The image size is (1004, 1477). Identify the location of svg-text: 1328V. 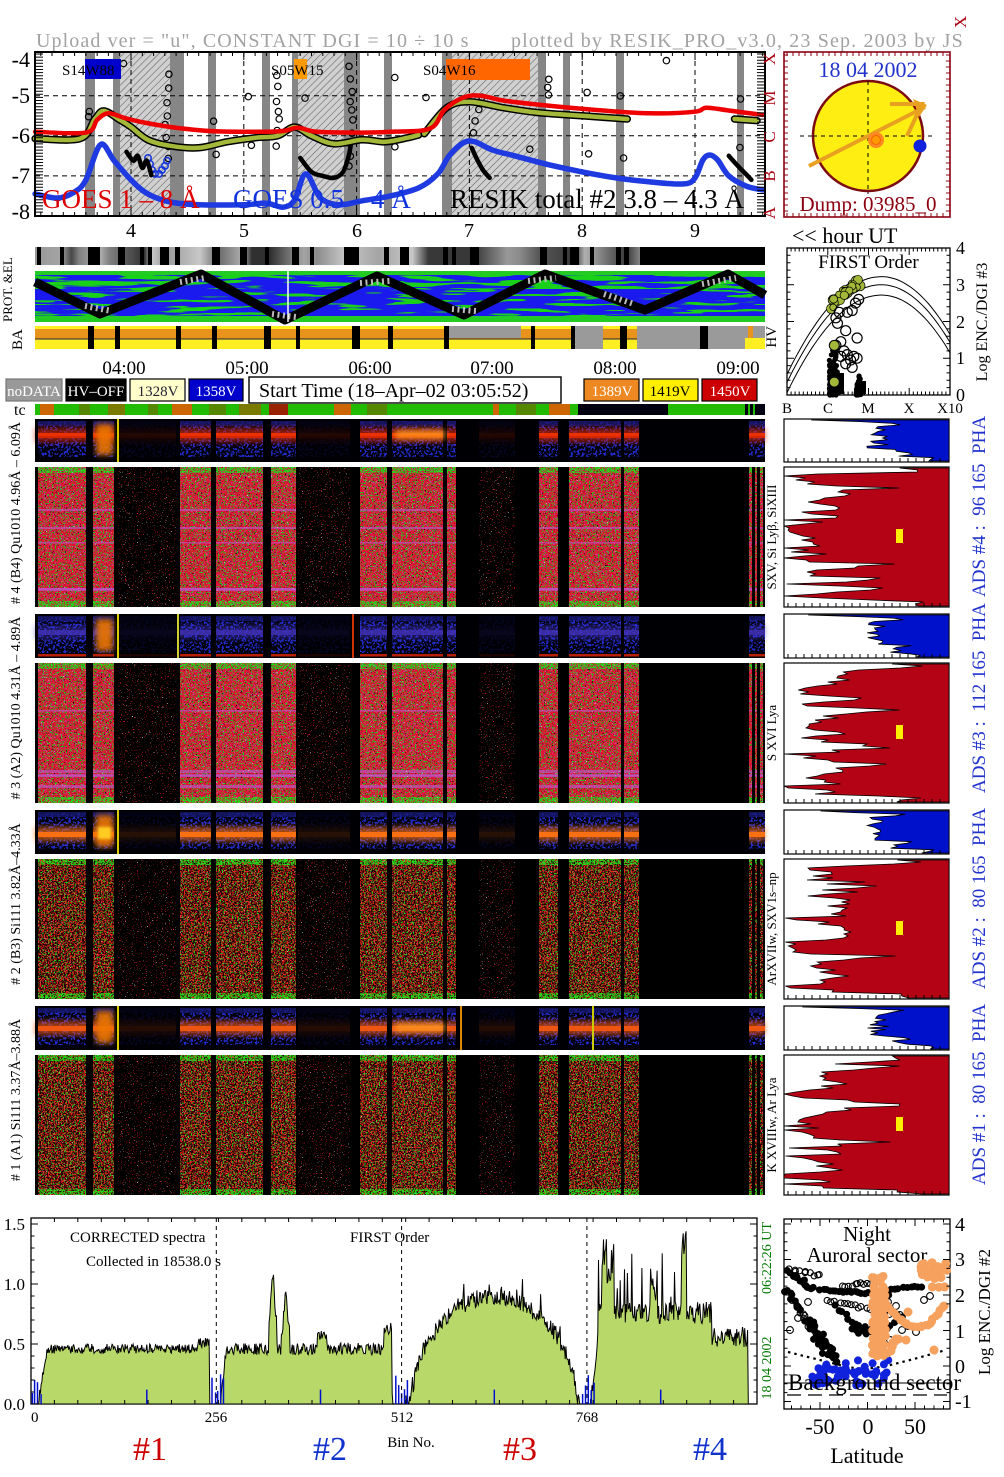
(158, 392).